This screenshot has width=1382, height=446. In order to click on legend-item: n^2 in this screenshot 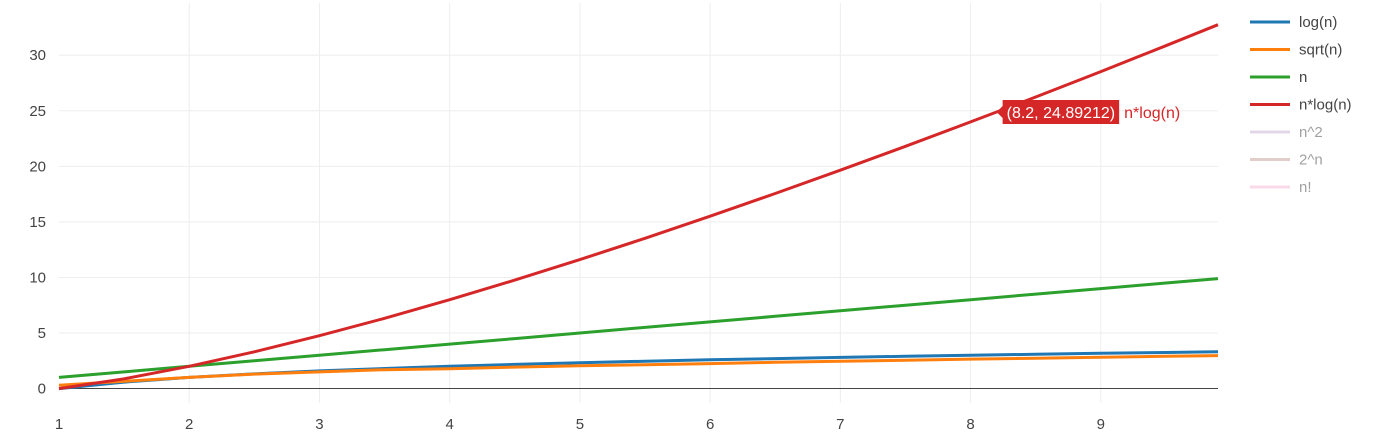, I will do `click(1286, 132)`.